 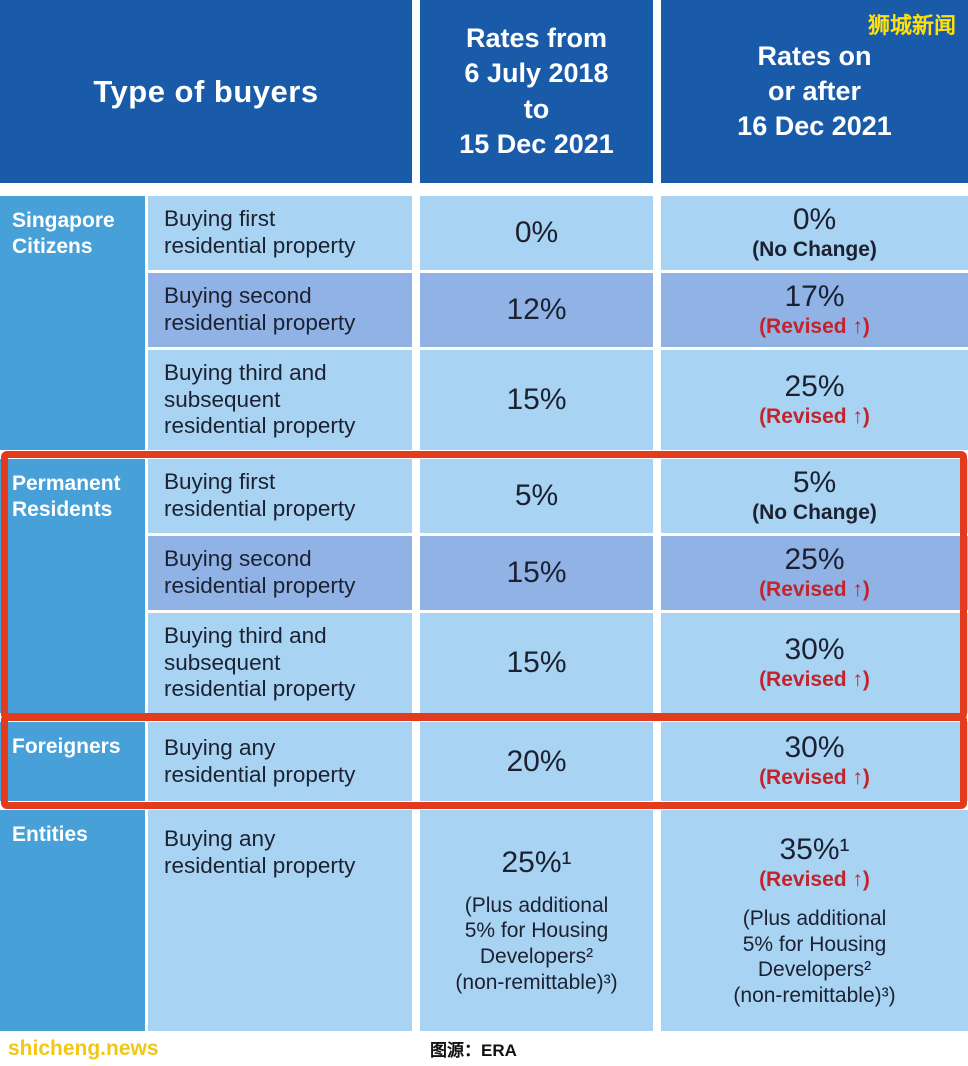 I want to click on new-rate-value: 0%, so click(x=814, y=219).